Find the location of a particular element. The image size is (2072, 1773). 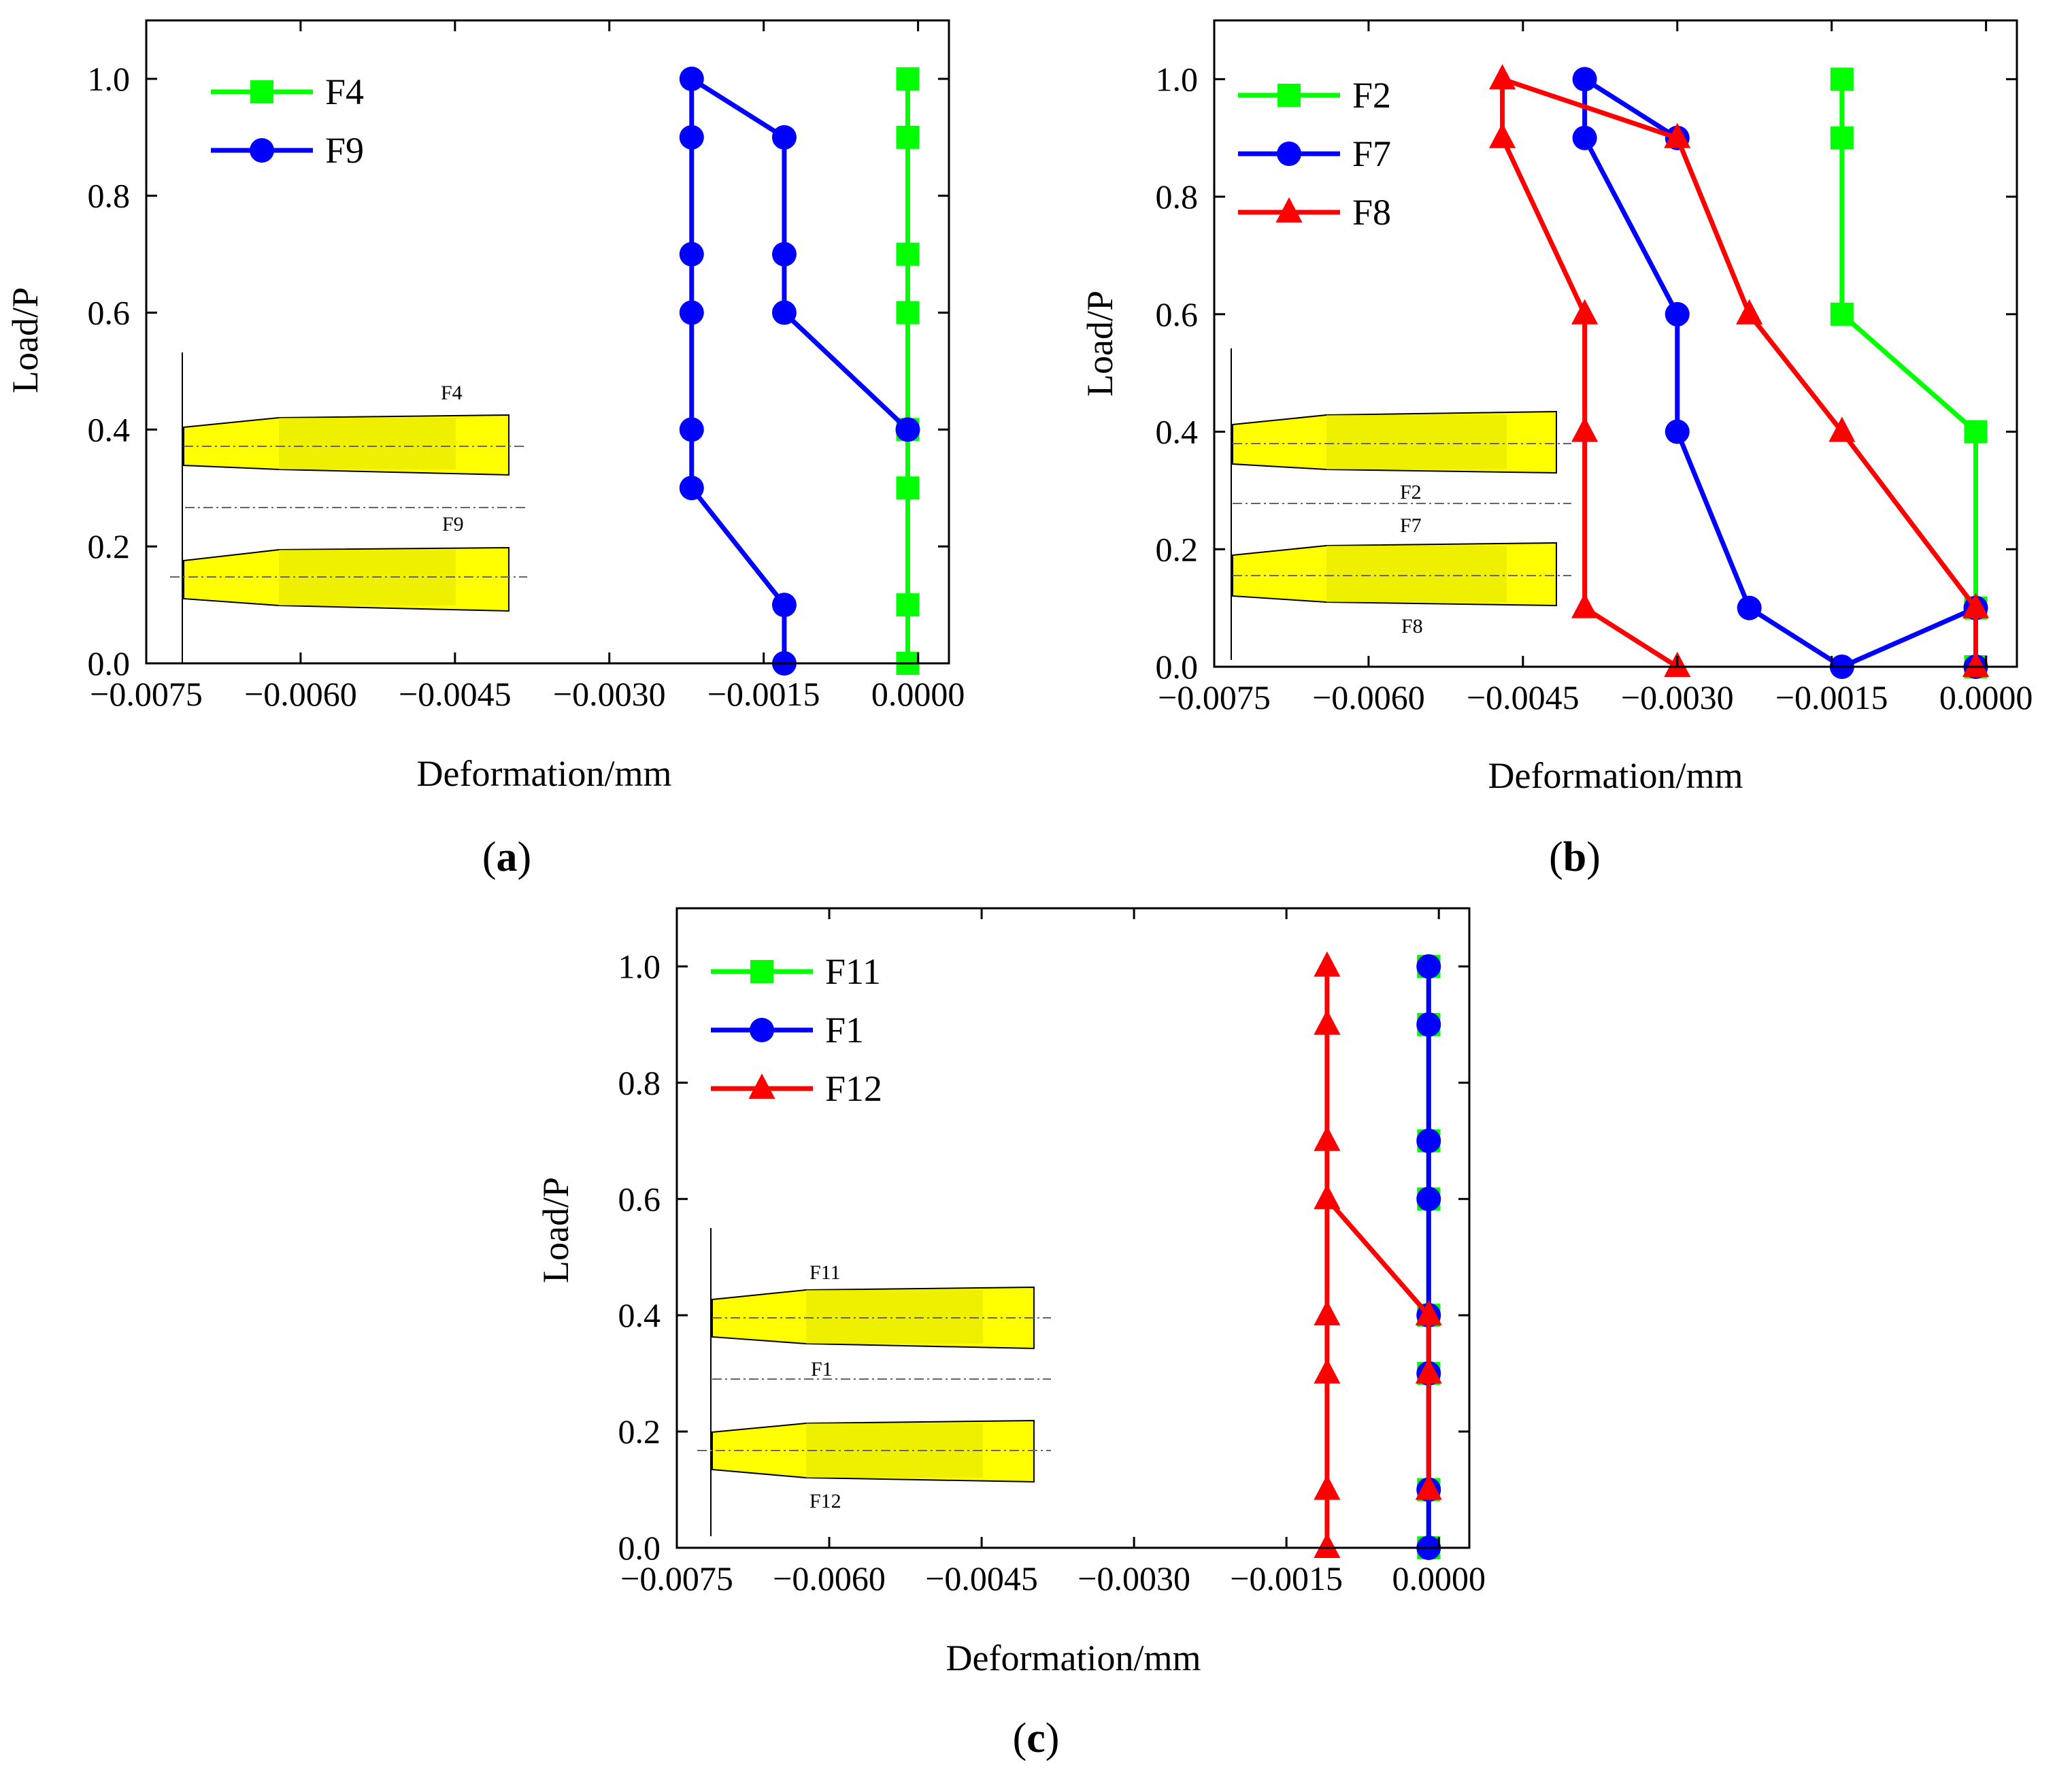

panel-c-legend: F11 F1 F12 is located at coordinates (797, 1030).